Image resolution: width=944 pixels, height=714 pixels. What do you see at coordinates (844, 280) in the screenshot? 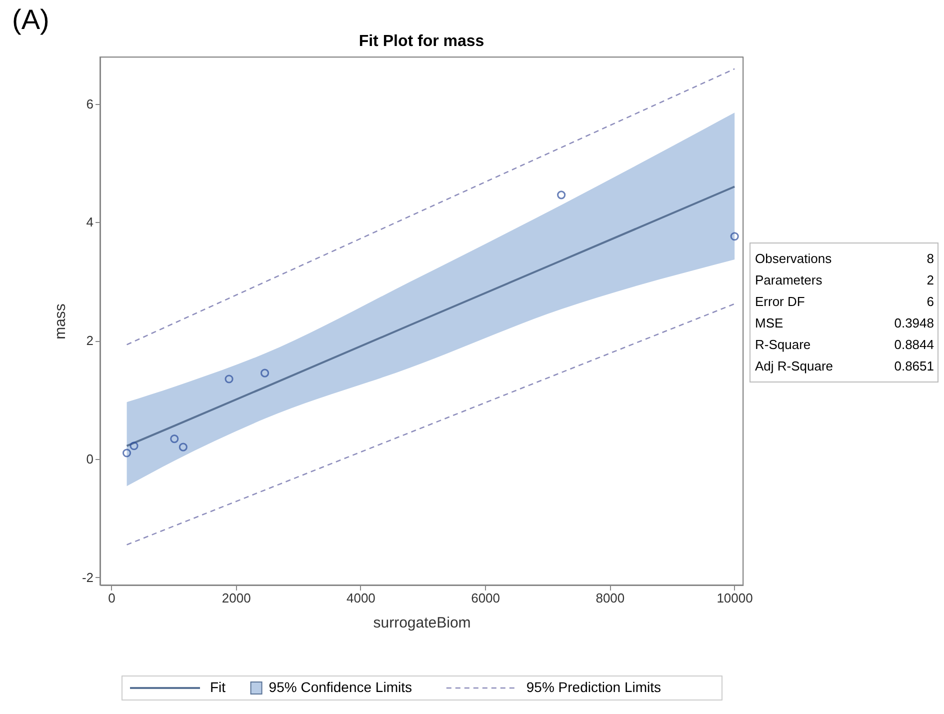
I see `text: Parameters 2` at bounding box center [844, 280].